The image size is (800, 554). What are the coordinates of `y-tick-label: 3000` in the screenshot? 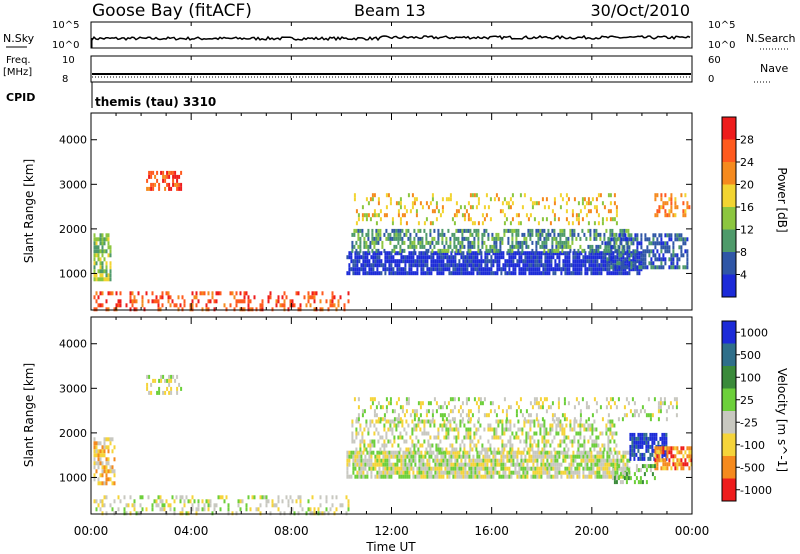 It's located at (73, 388).